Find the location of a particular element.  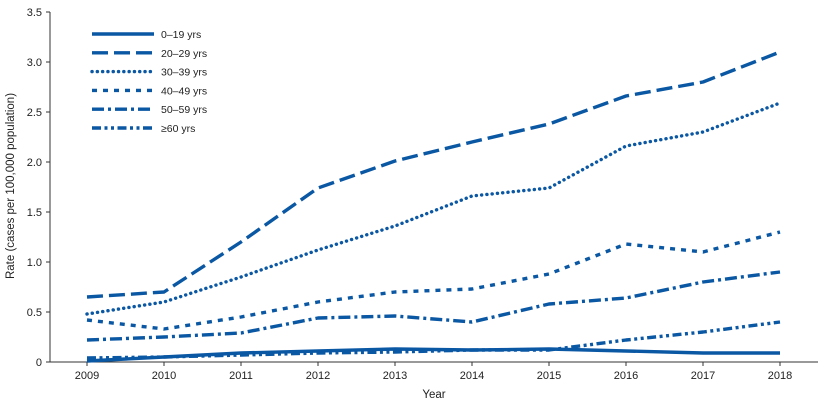

y-tick-label: 1.0 is located at coordinates (34, 263).